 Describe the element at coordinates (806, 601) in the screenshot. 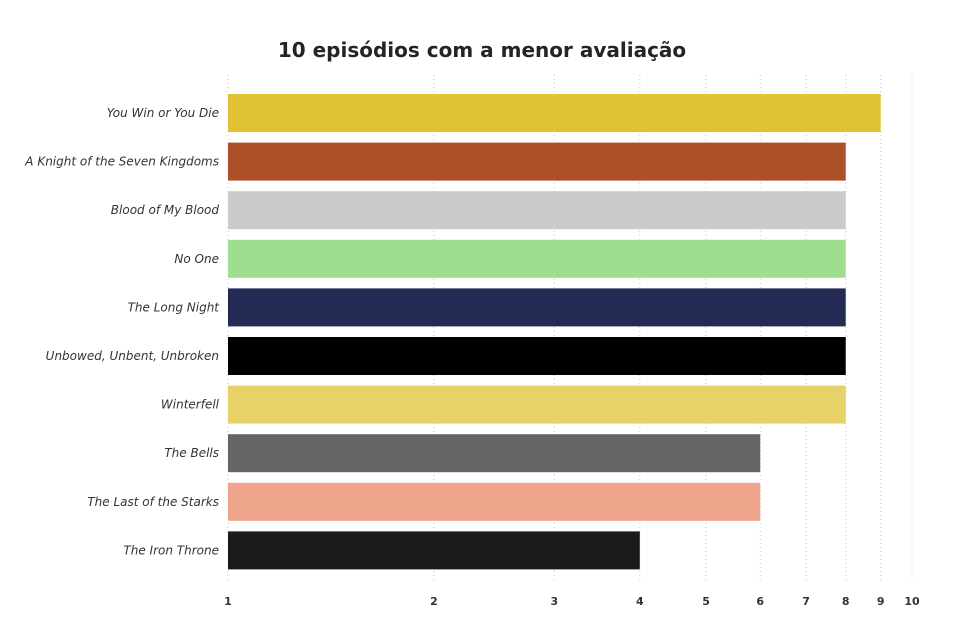

I see `x-tick-label: 7` at that location.